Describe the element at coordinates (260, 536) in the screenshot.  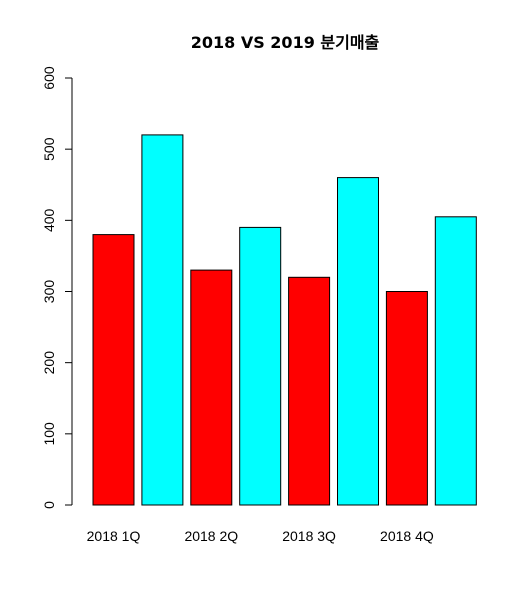
I see `x-axis-labels: 2018 1Q 2018 2Q 2018 3Q 2018 4Q` at that location.